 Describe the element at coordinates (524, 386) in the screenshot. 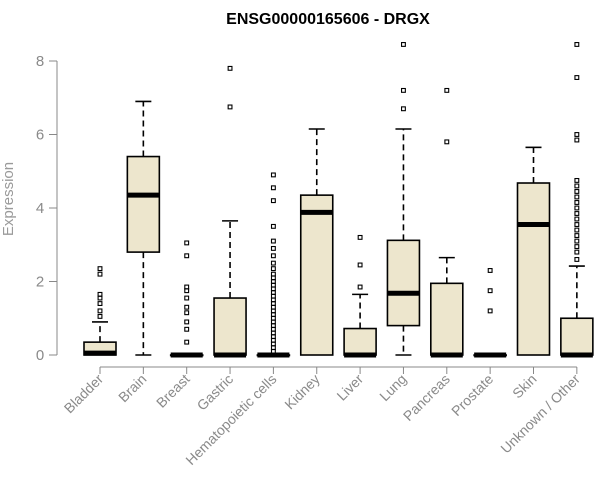

I see `x-tick-label: Skin` at that location.